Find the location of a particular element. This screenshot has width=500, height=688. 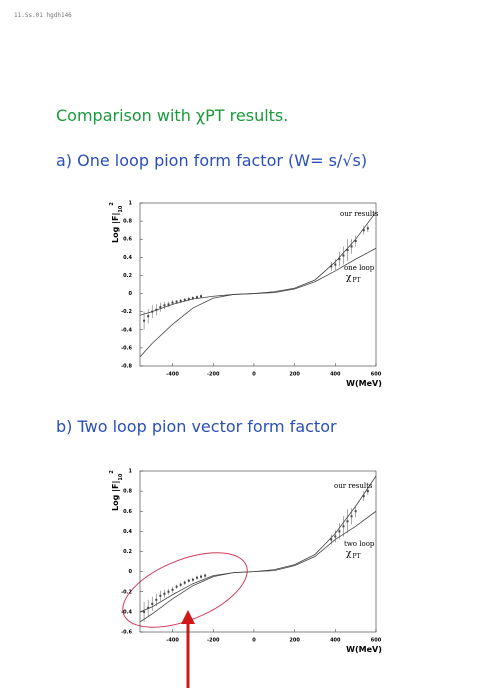

y-tick-label: -0.8 is located at coordinates (126, 367).